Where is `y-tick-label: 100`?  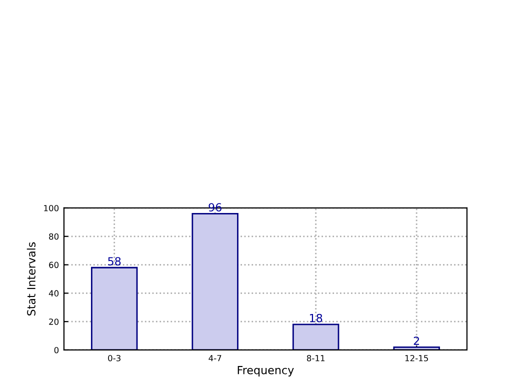 y-tick-label: 100 is located at coordinates (51, 208).